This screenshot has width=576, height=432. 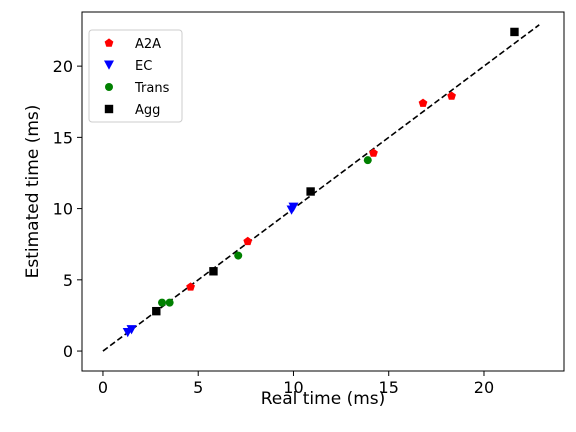 What do you see at coordinates (68, 280) in the screenshot?
I see `y-tick-label: 5` at bounding box center [68, 280].